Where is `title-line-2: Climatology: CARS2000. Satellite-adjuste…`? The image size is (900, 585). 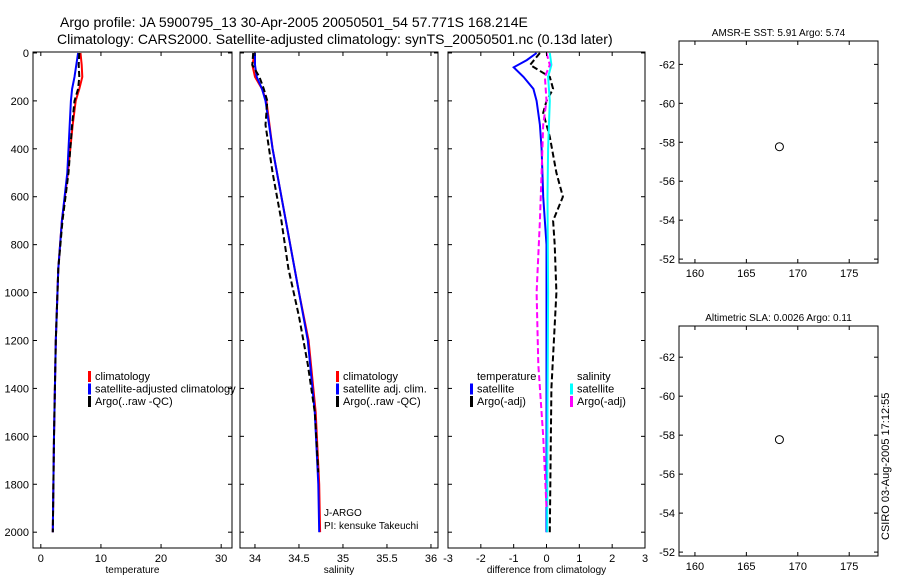
title-line-2: Climatology: CARS2000. Satellite-adjuste… is located at coordinates (335, 39).